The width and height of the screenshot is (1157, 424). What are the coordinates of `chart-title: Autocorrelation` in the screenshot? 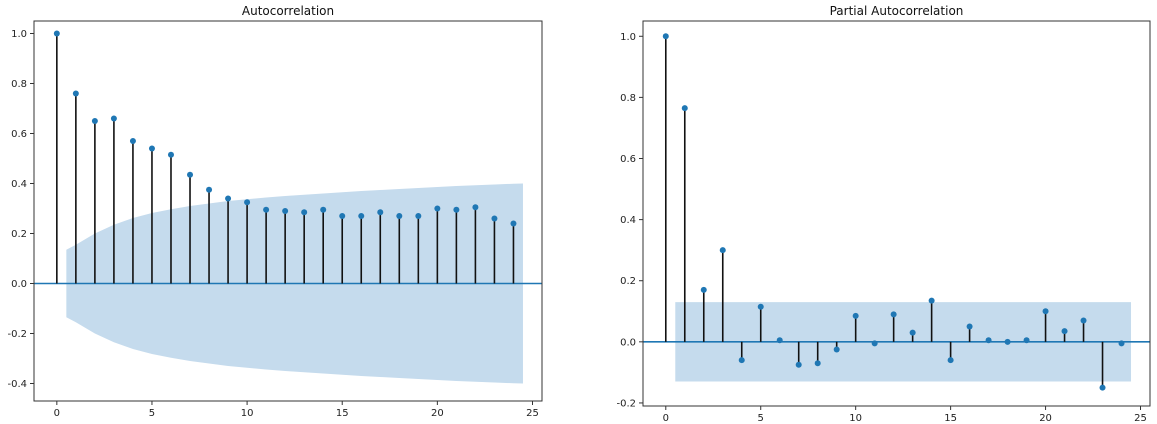 It's located at (288, 11).